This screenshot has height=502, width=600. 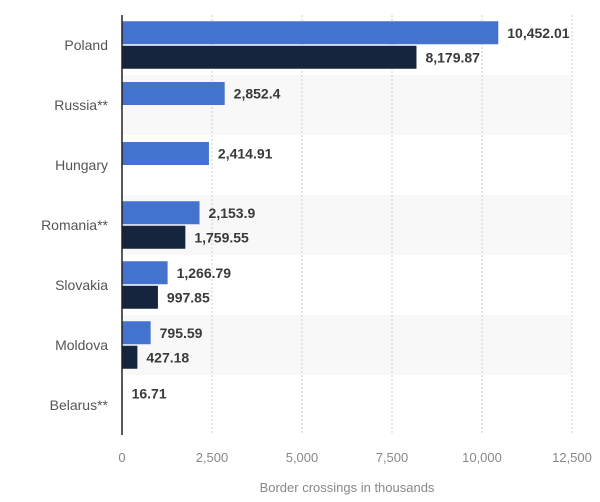 I want to click on x-axis-title: Border crossings in thousands, so click(x=347, y=487).